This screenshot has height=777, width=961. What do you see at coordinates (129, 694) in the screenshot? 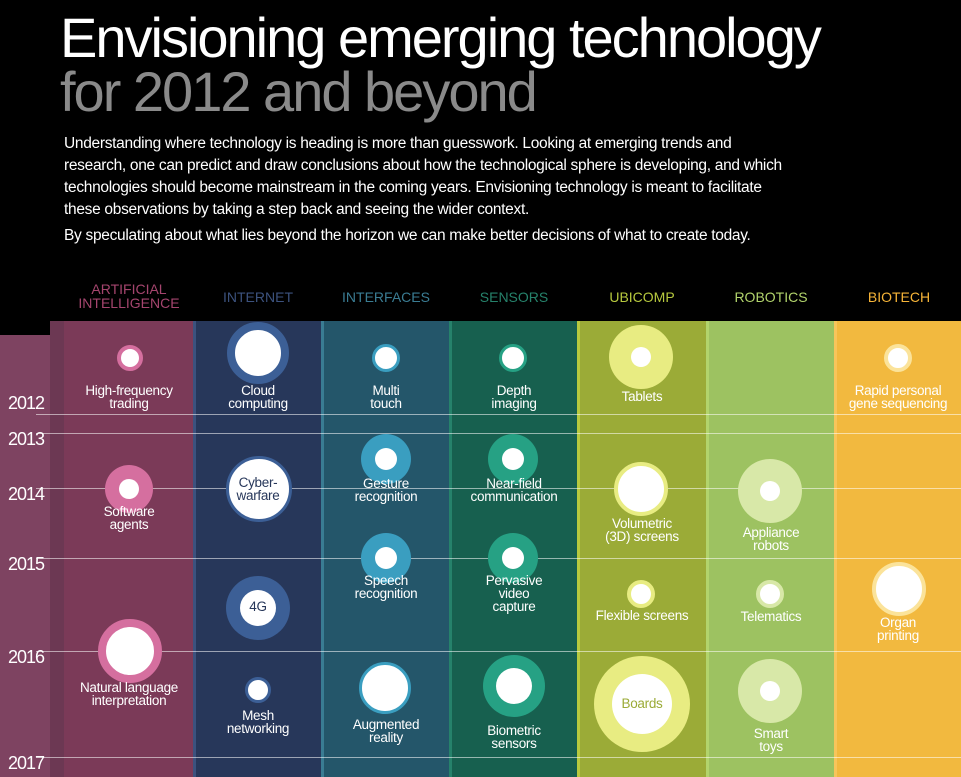
I see `tech-label: Natural language interpretation` at bounding box center [129, 694].